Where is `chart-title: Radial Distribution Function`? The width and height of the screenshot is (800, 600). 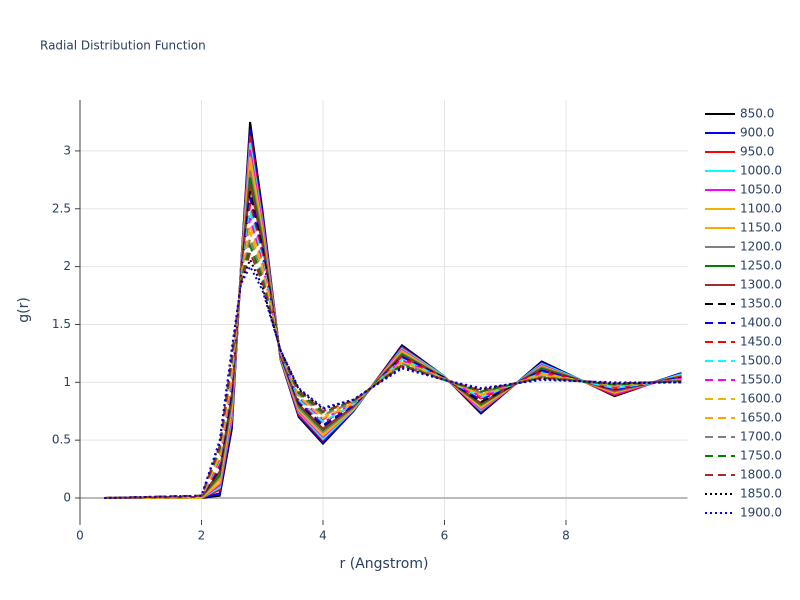
chart-title: Radial Distribution Function is located at coordinates (123, 46).